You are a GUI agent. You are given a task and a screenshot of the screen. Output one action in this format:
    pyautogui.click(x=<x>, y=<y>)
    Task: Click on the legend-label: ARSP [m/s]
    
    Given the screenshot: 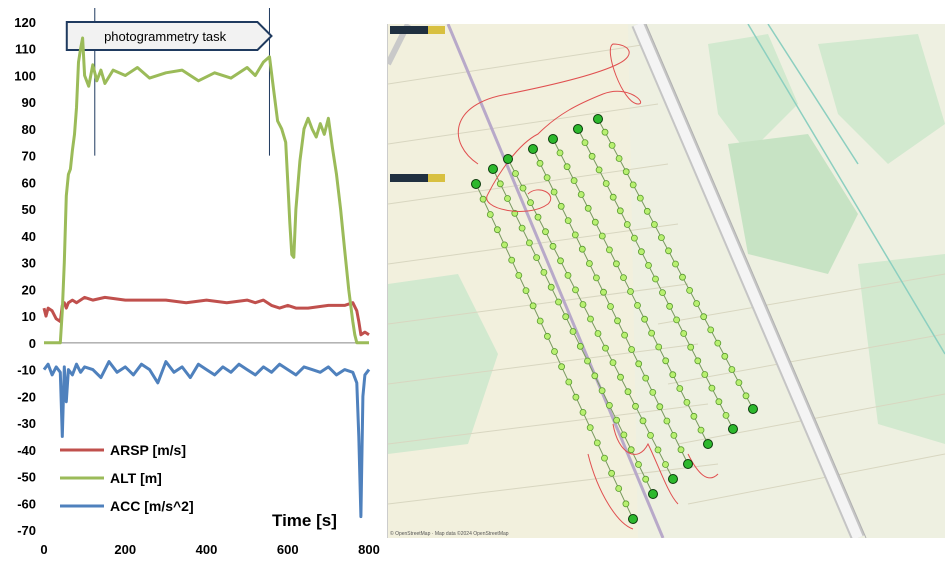 What is the action you would take?
    pyautogui.click(x=148, y=450)
    